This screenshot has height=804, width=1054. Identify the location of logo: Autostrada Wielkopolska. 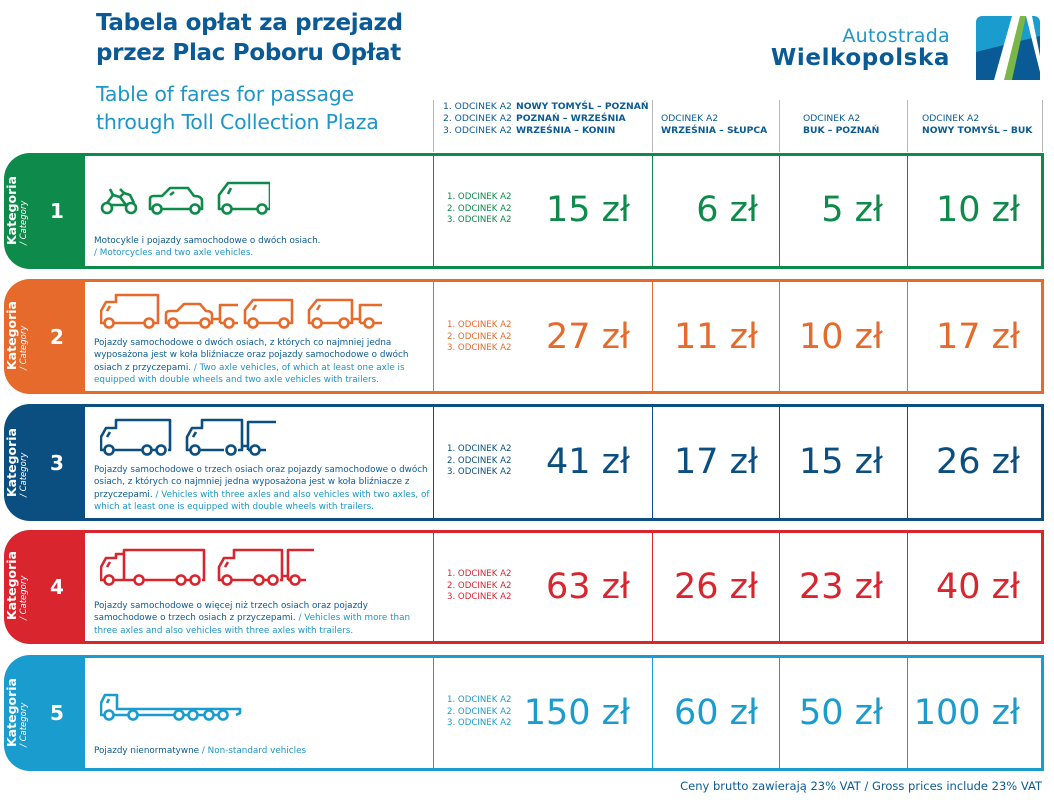
(906, 49).